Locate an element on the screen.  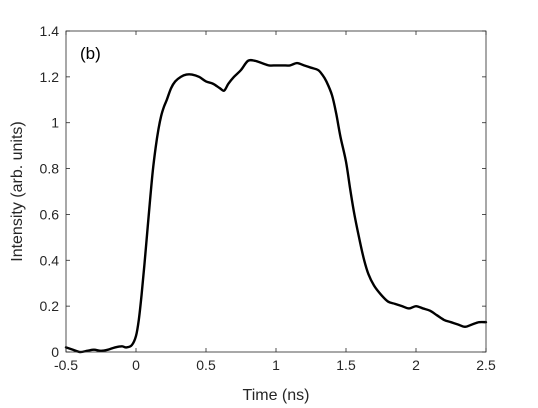
y-axis-label: Intensity (arb. units) is located at coordinates (17, 191).